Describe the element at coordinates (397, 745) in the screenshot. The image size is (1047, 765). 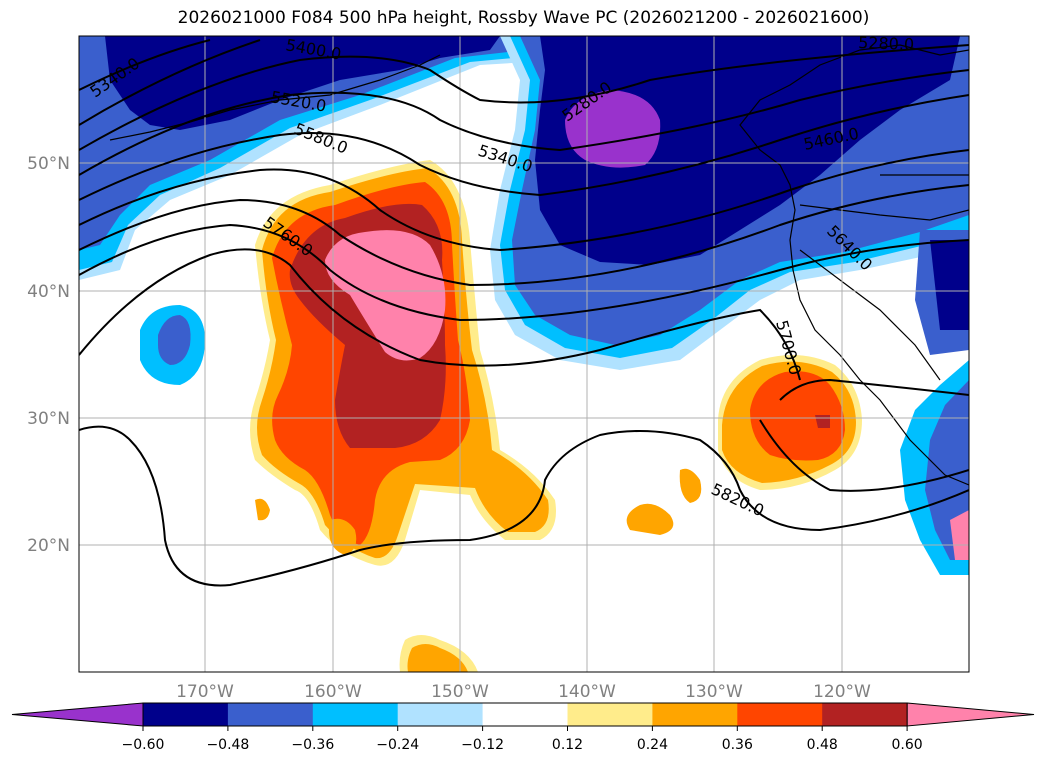
I see `colorbar-tick-label: −0.24` at that location.